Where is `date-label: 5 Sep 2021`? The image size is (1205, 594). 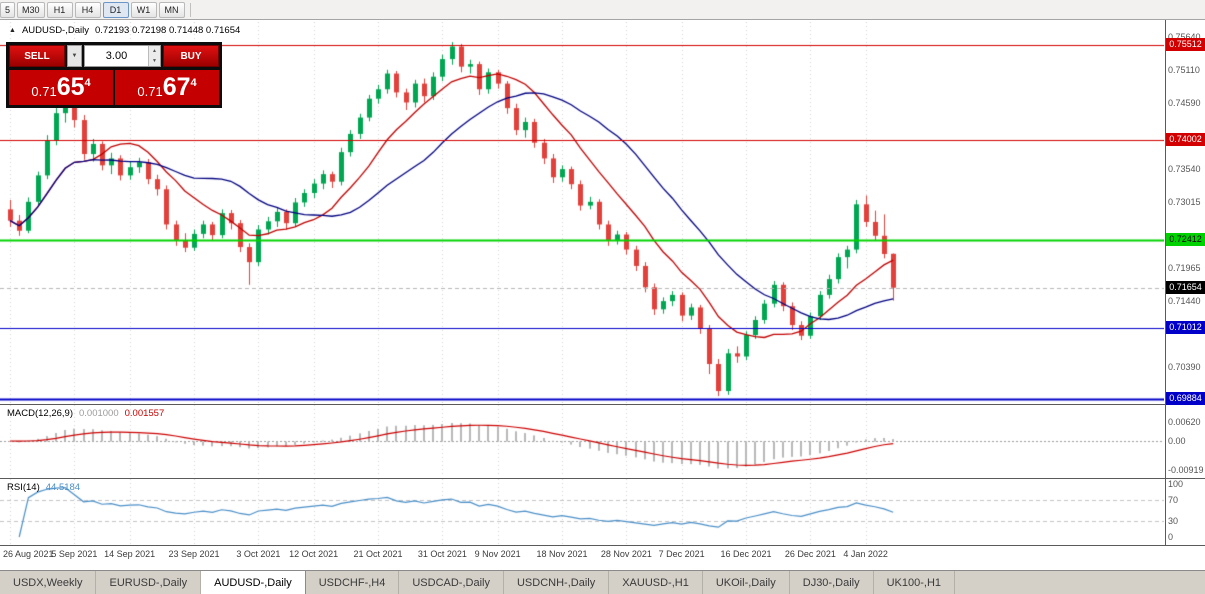 date-label: 5 Sep 2021 is located at coordinates (74, 554).